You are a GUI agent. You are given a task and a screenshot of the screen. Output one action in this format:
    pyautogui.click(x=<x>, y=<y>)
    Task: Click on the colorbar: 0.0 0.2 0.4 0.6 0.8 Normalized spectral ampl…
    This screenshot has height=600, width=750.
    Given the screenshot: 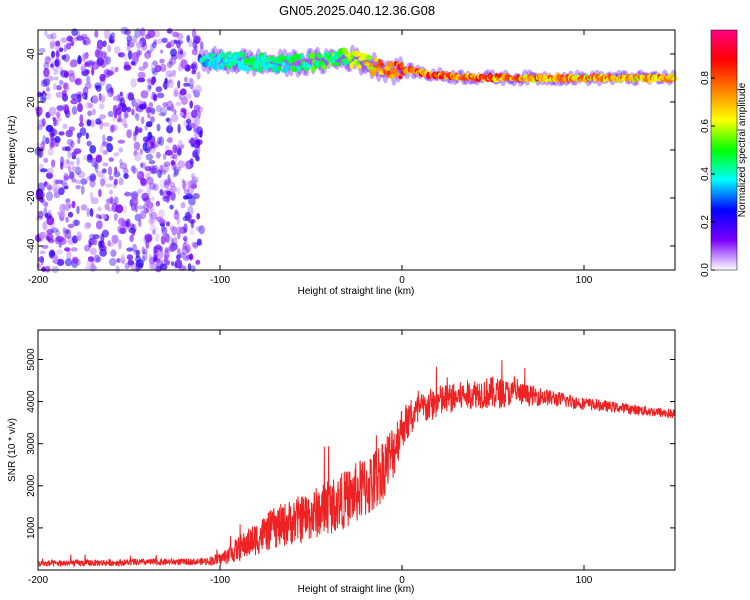 What is the action you would take?
    pyautogui.click(x=724, y=153)
    